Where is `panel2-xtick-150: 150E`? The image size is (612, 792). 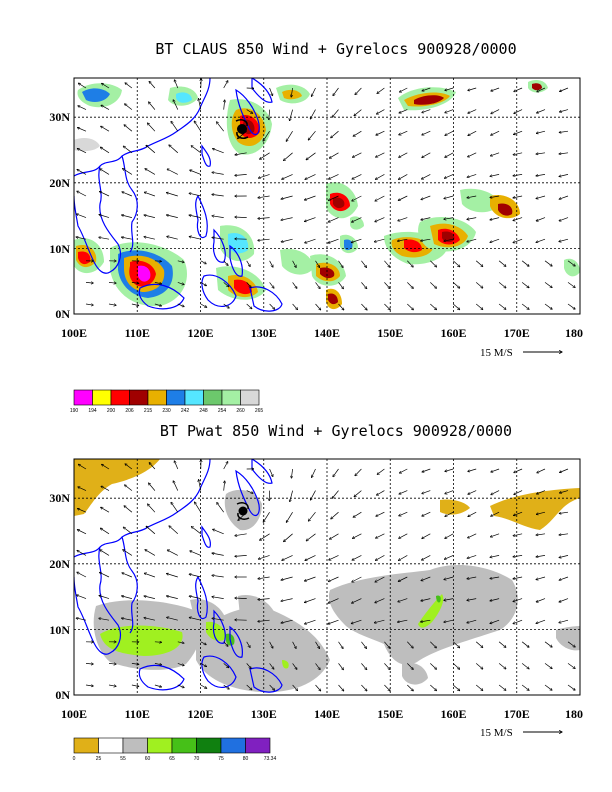 panel2-xtick-150: 150E is located at coordinates (390, 714).